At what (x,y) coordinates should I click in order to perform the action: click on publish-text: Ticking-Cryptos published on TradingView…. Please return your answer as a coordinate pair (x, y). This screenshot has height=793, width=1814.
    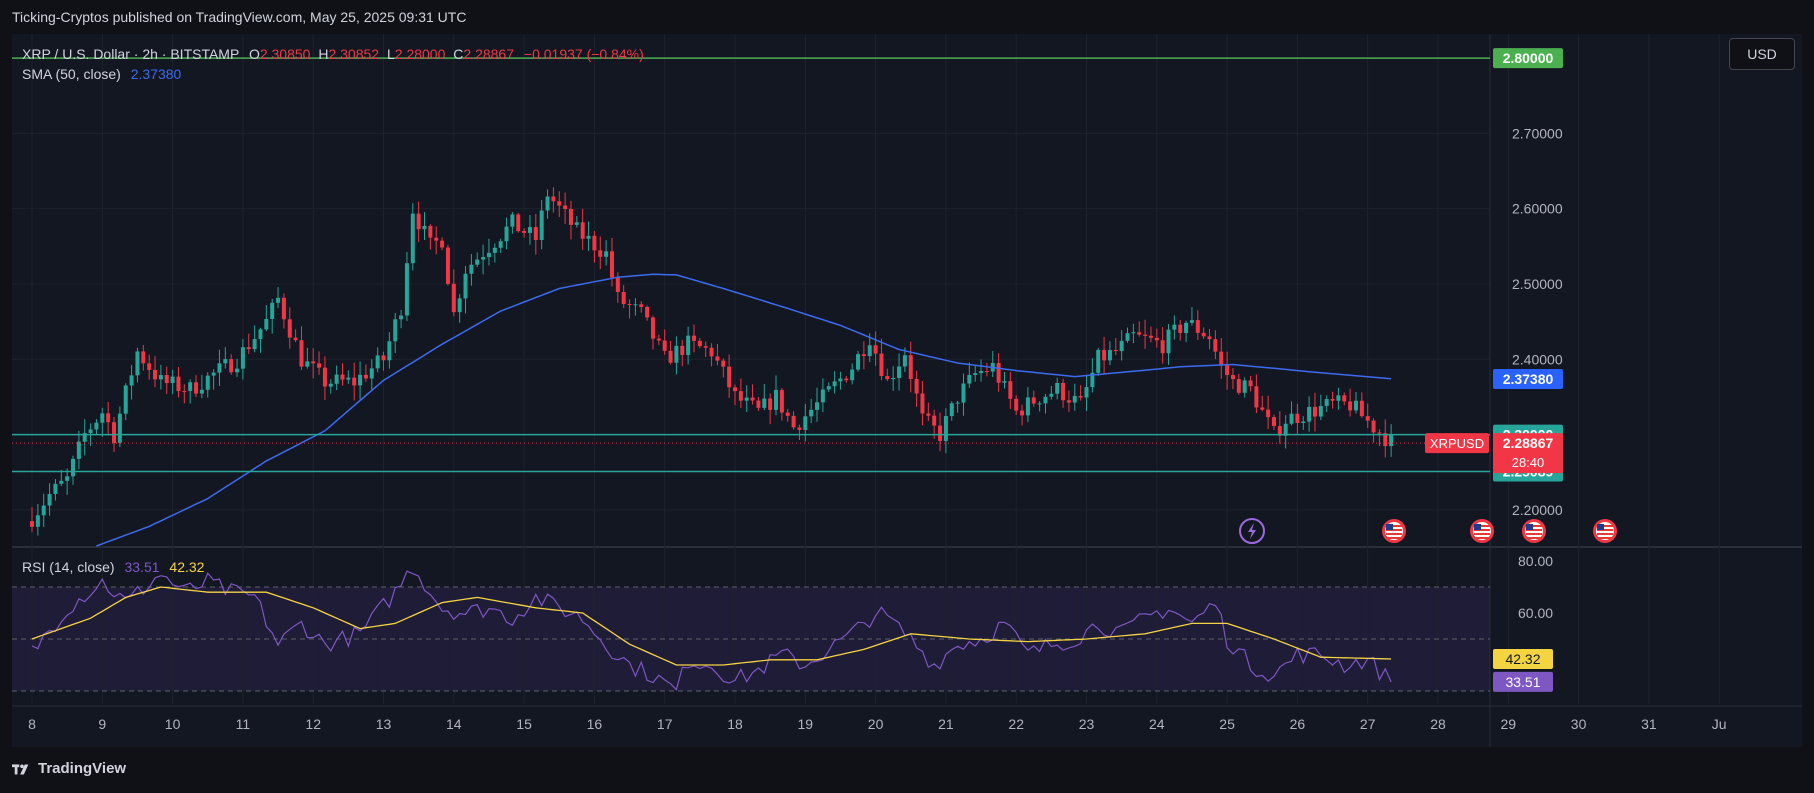
    Looking at the image, I should click on (239, 17).